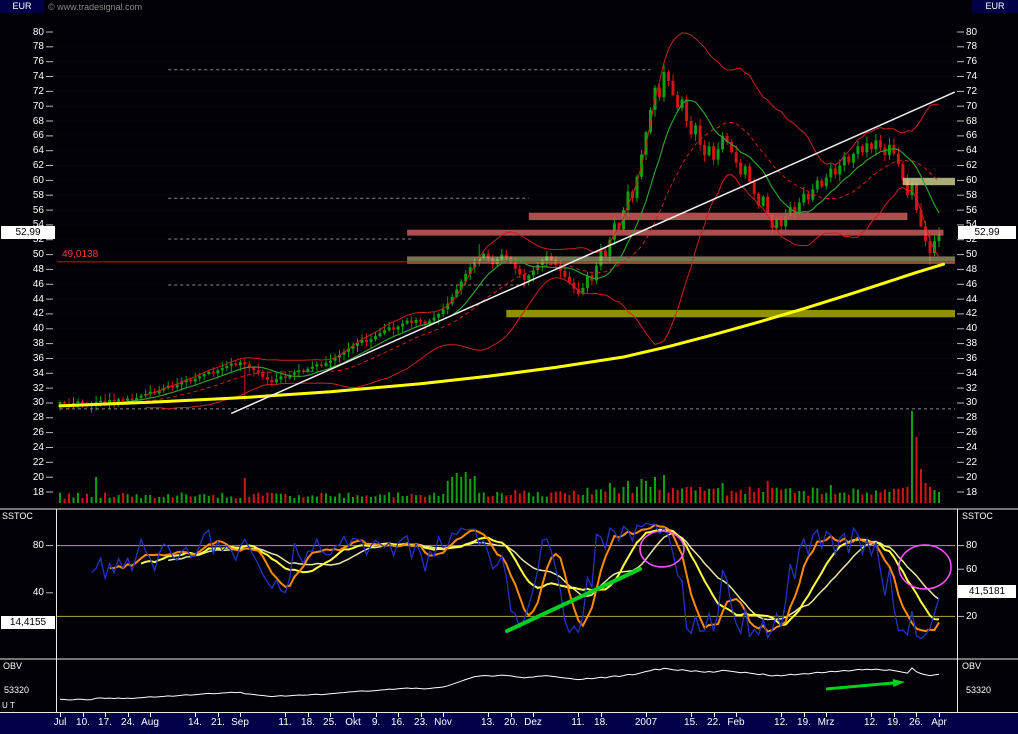  I want to click on date-tick-label: Aug, so click(150, 722).